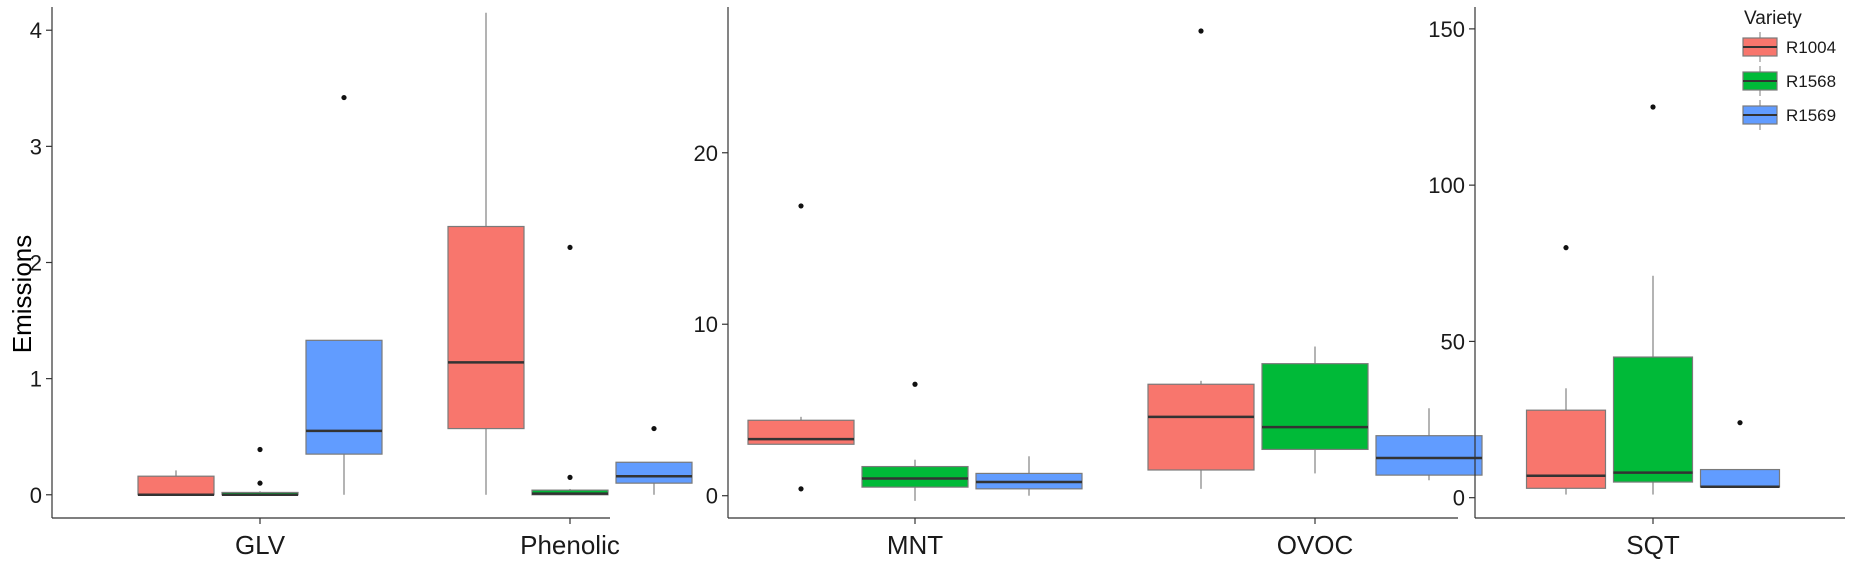  What do you see at coordinates (1811, 47) in the screenshot?
I see `legend-label: R1004` at bounding box center [1811, 47].